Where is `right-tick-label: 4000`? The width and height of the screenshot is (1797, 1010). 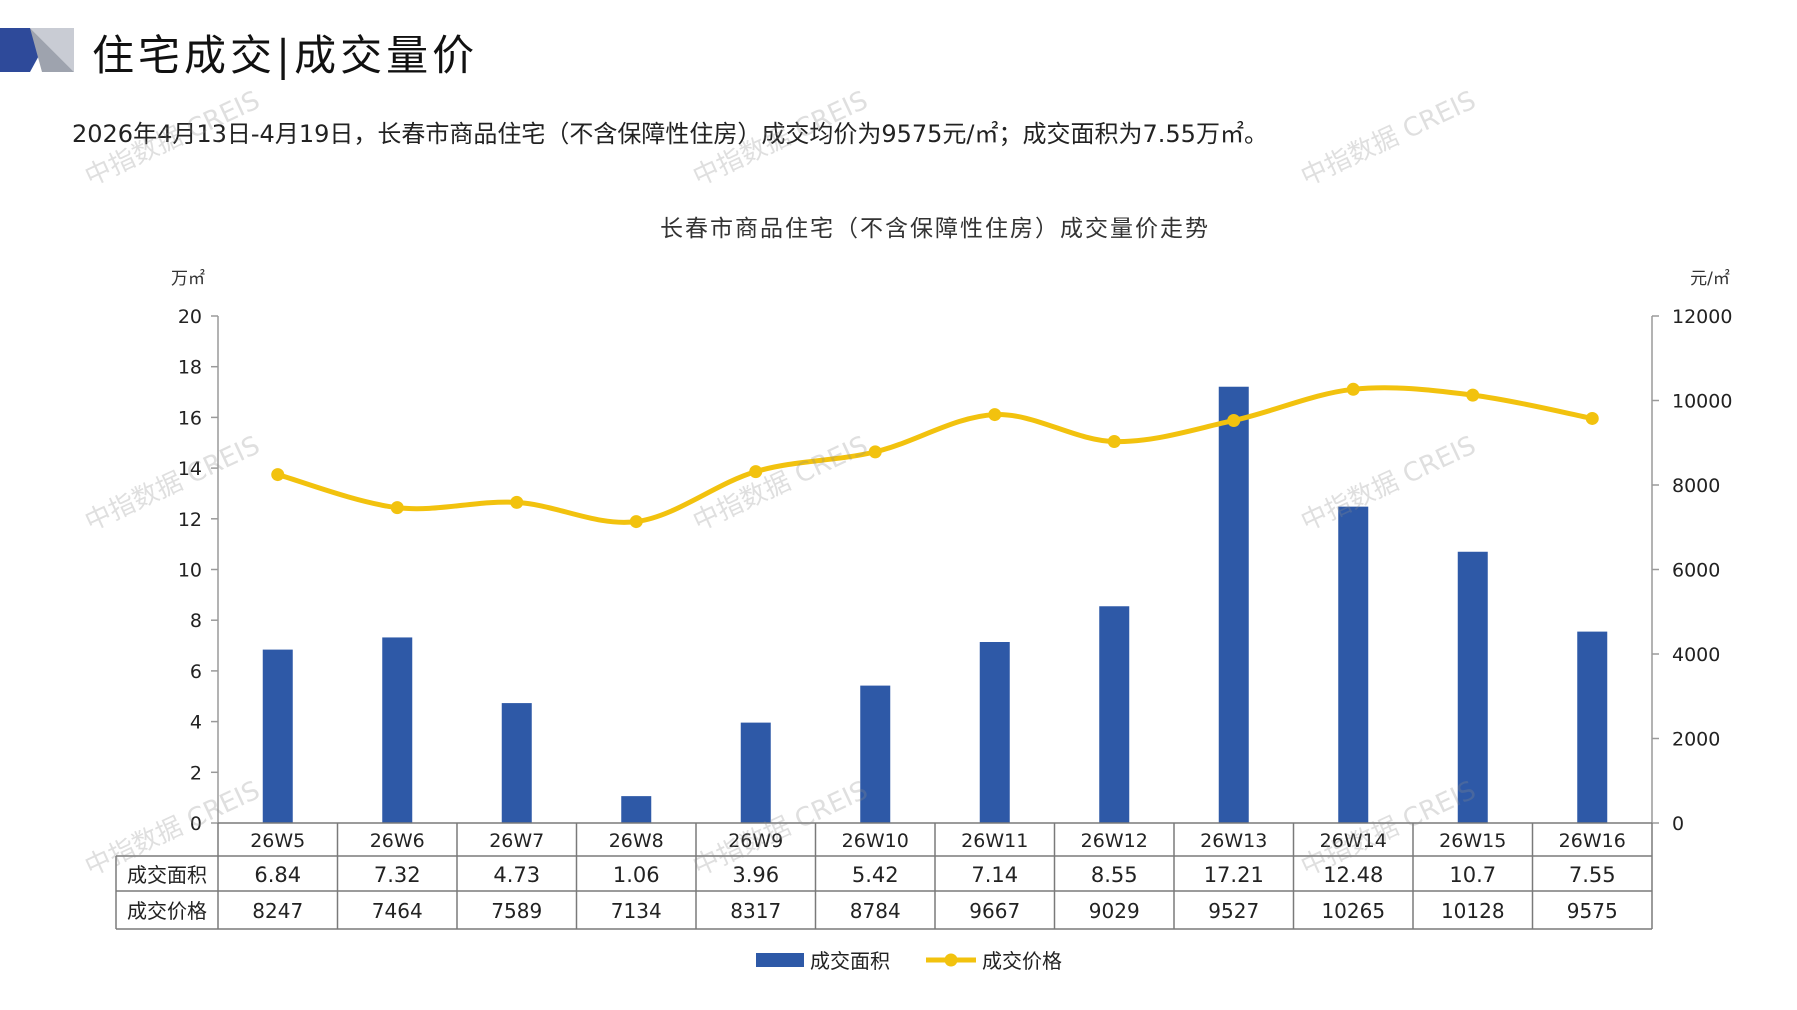 right-tick-label: 4000 is located at coordinates (1696, 655).